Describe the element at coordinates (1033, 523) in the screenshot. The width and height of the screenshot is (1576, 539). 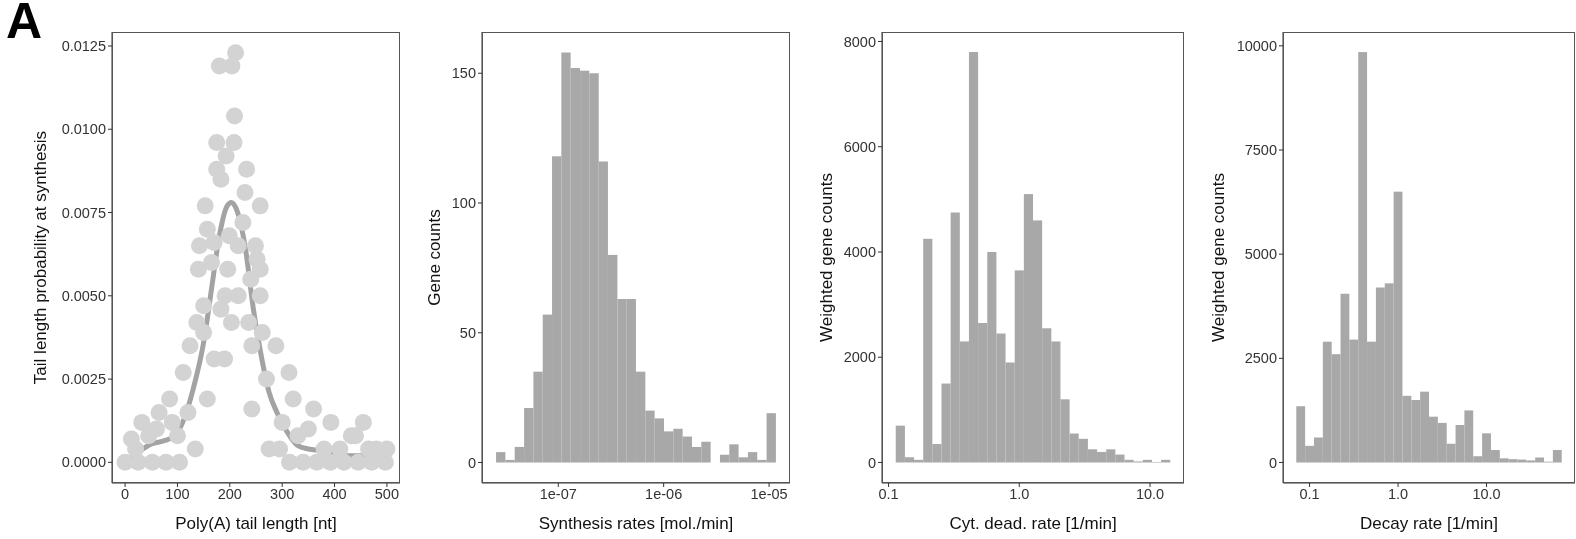
I see `x-axis-title: Cyt. dead. rate [1/min]` at that location.